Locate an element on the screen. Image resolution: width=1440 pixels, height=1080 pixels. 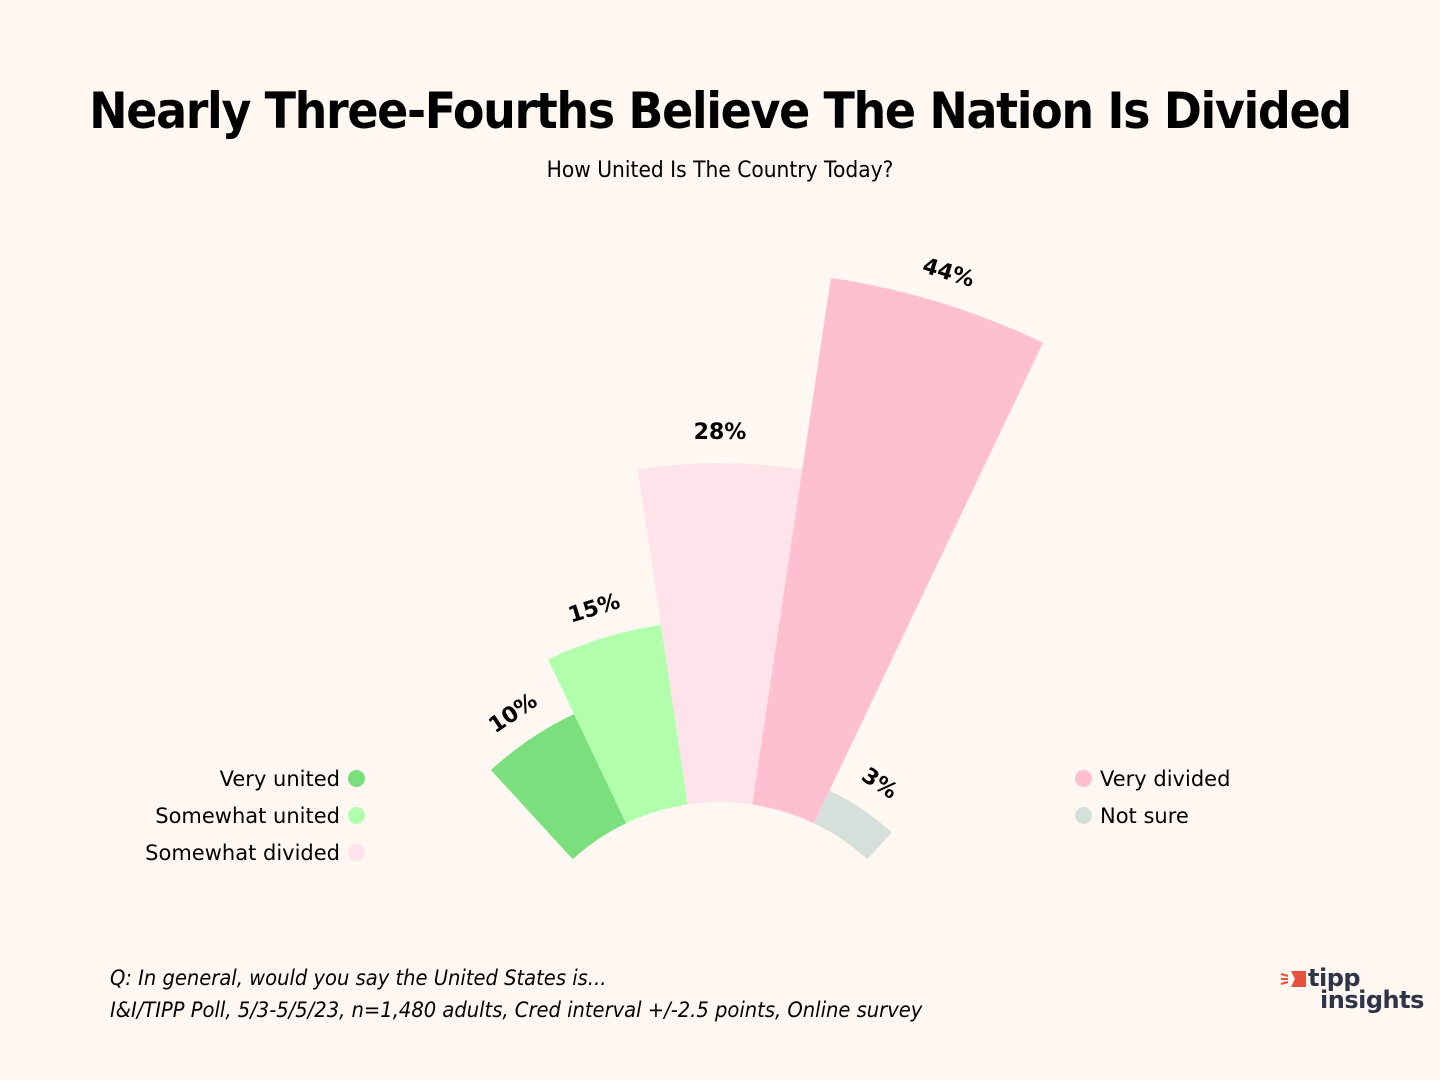
legend-item-not-sure: Not sure is located at coordinates (1152, 815).